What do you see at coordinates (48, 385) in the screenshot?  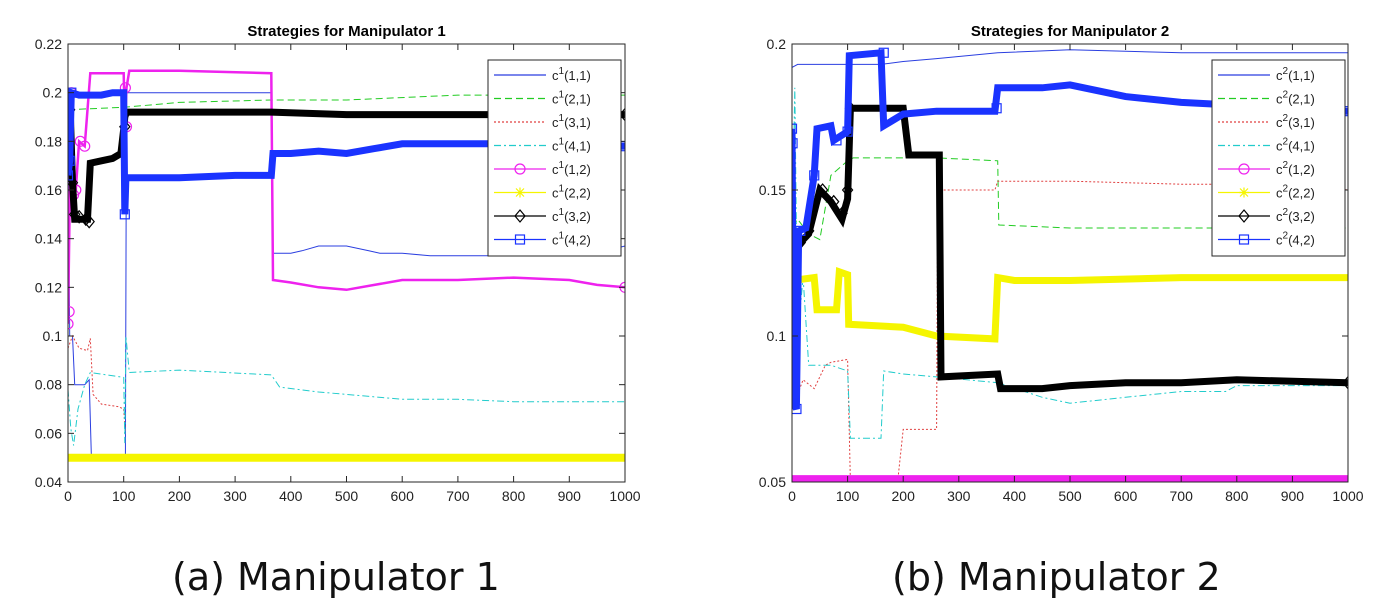 I see `y-tick-label: 0.08` at bounding box center [48, 385].